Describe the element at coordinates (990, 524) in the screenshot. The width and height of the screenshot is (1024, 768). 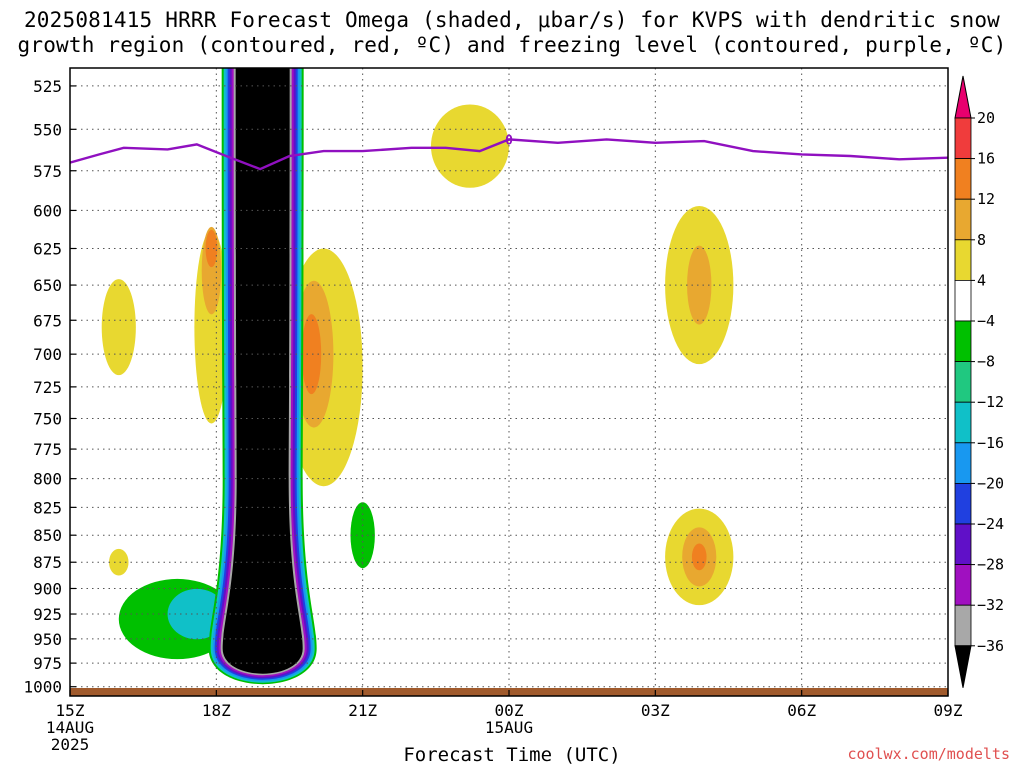
I see `colorbar-tick-label: −24` at that location.